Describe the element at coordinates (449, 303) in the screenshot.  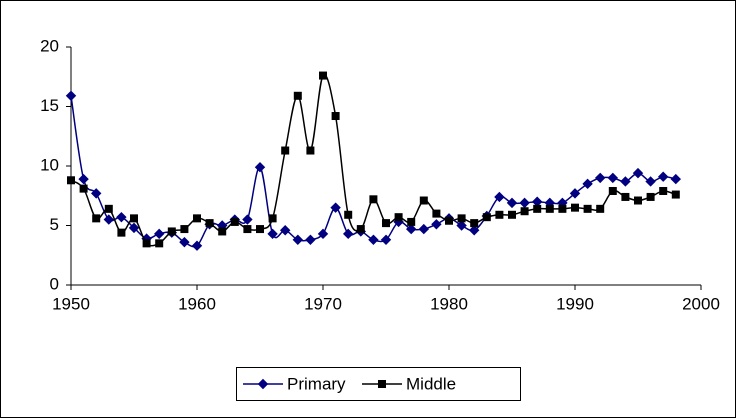
I see `x-tick-label: 1980` at that location.